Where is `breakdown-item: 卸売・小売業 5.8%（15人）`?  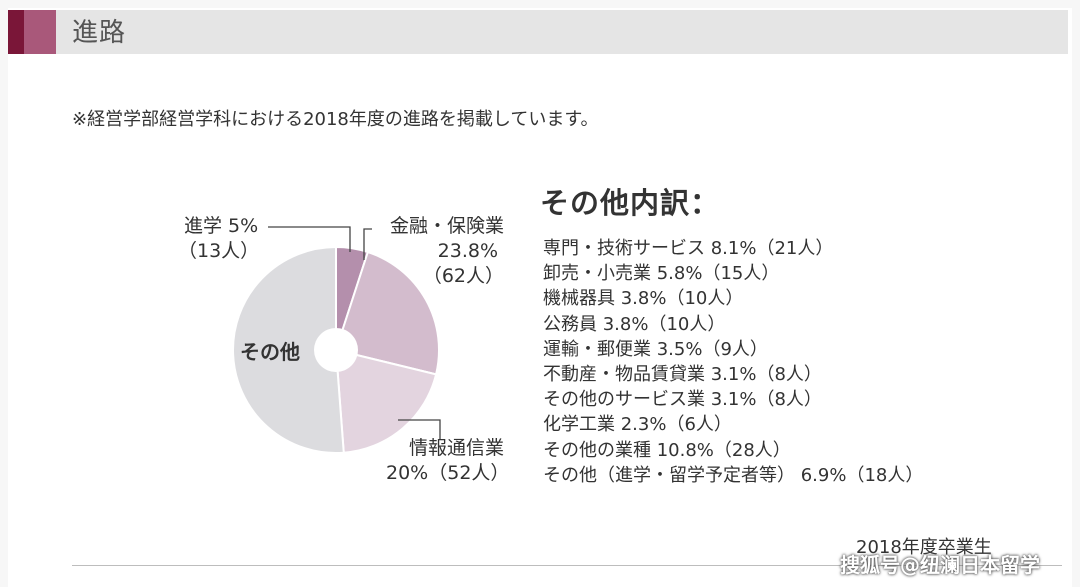
breakdown-item: 卸売・小売業 5.8%（15人） is located at coordinates (661, 274).